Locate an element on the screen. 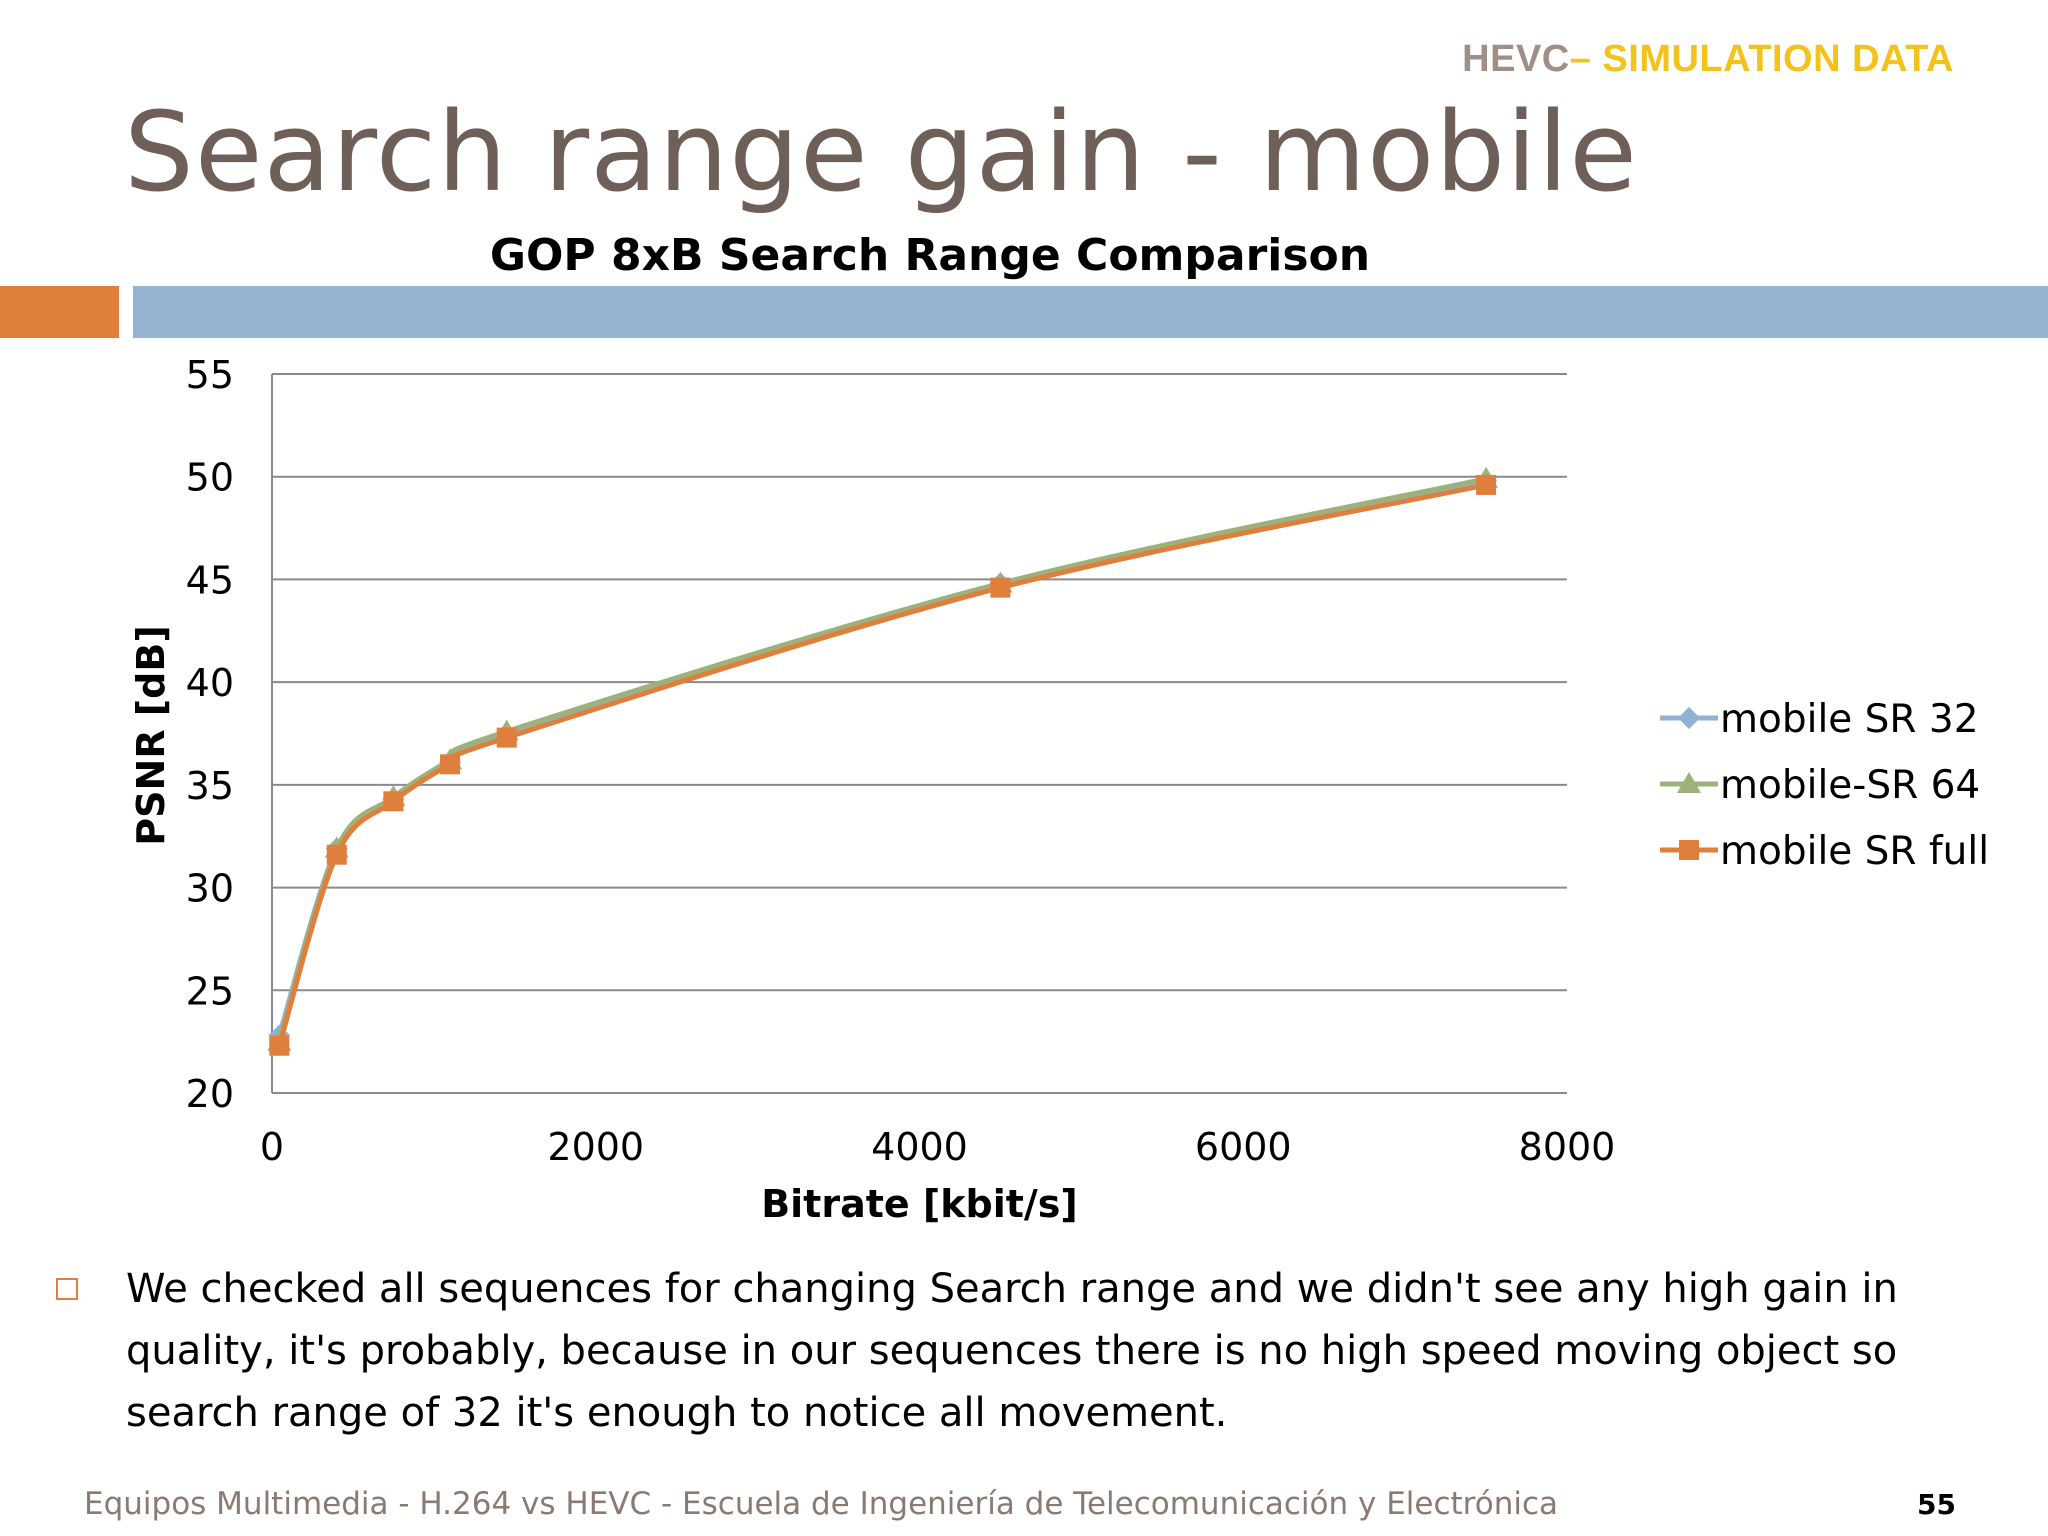 This screenshot has width=2048, height=1536. y-tick-label: 30 is located at coordinates (210, 889).